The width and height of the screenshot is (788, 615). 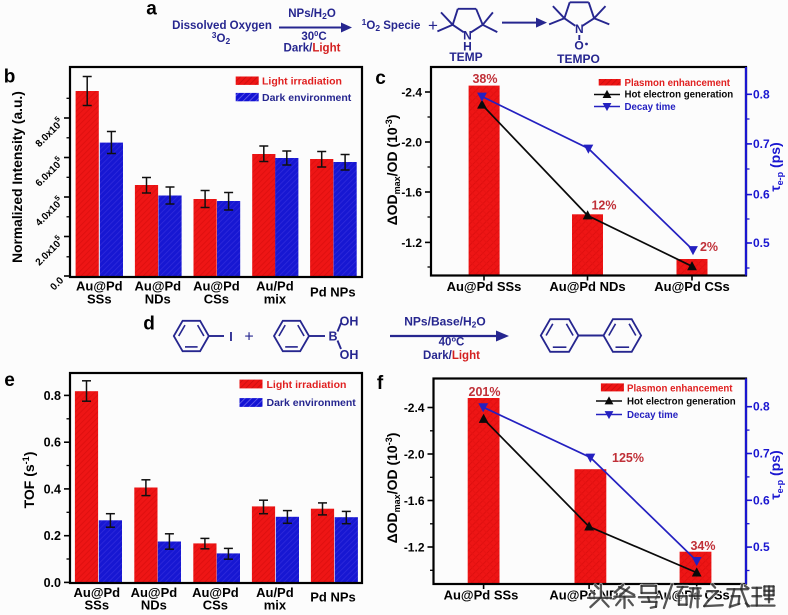 What do you see at coordinates (380, 383) in the screenshot?
I see `svg-text: f` at bounding box center [380, 383].